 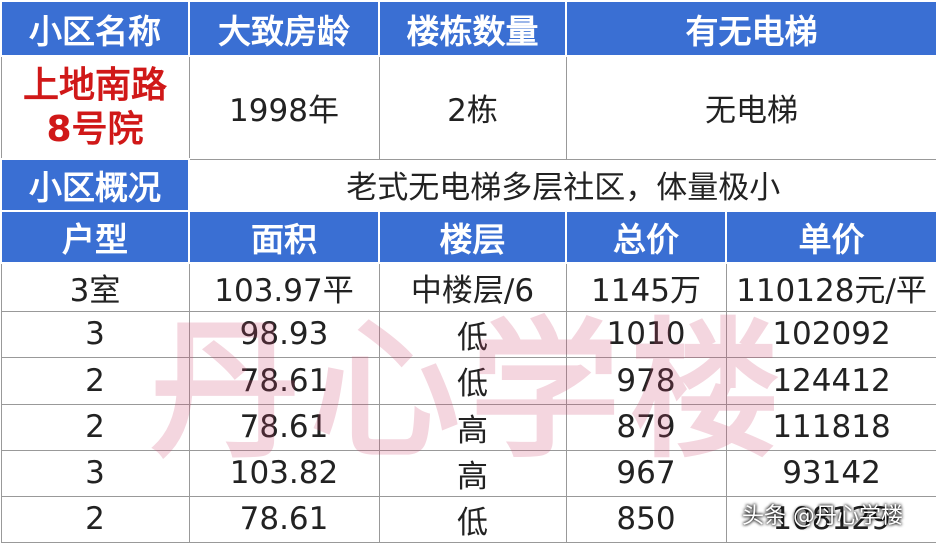 What do you see at coordinates (284, 28) in the screenshot?
I see `header-cell: 大致房龄` at bounding box center [284, 28].